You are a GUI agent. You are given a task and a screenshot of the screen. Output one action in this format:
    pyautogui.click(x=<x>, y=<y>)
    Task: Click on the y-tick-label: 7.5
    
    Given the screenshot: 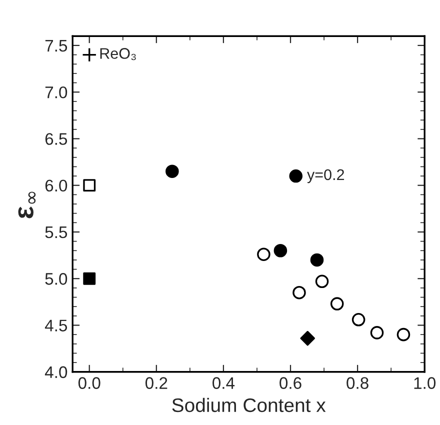 What is the action you would take?
    pyautogui.click(x=56, y=46)
    